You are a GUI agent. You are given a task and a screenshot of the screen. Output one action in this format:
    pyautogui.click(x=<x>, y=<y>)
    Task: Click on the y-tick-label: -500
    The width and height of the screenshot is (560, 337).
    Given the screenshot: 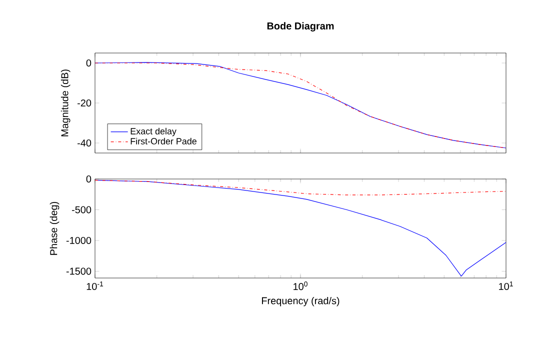 What is the action you would take?
    pyautogui.click(x=82, y=210)
    